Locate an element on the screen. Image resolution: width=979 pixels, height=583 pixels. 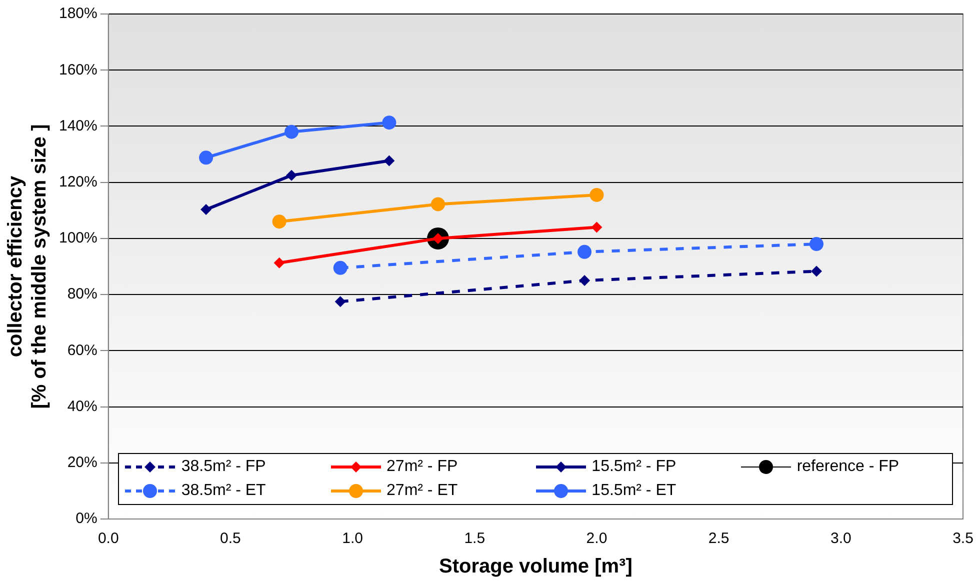
x-tick-label: 0.5 is located at coordinates (230, 539).